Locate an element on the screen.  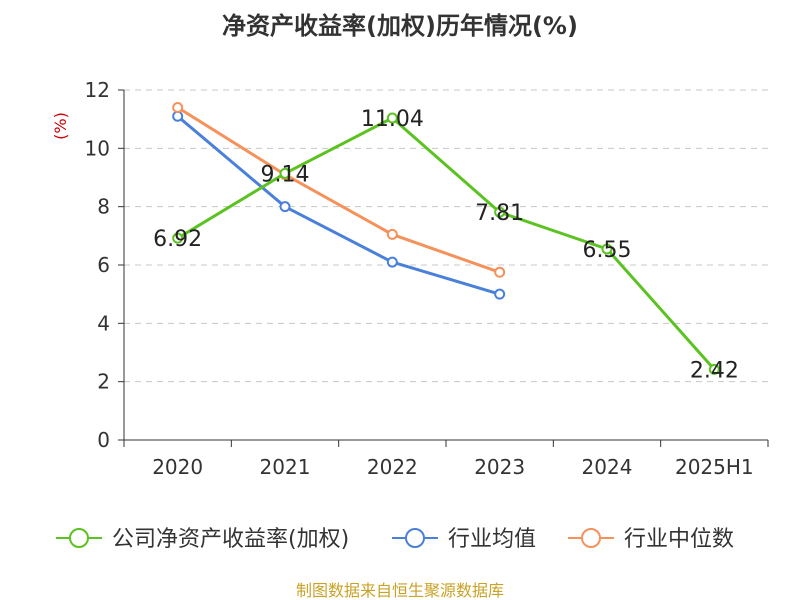
point-series-1-2022 is located at coordinates (392, 262).